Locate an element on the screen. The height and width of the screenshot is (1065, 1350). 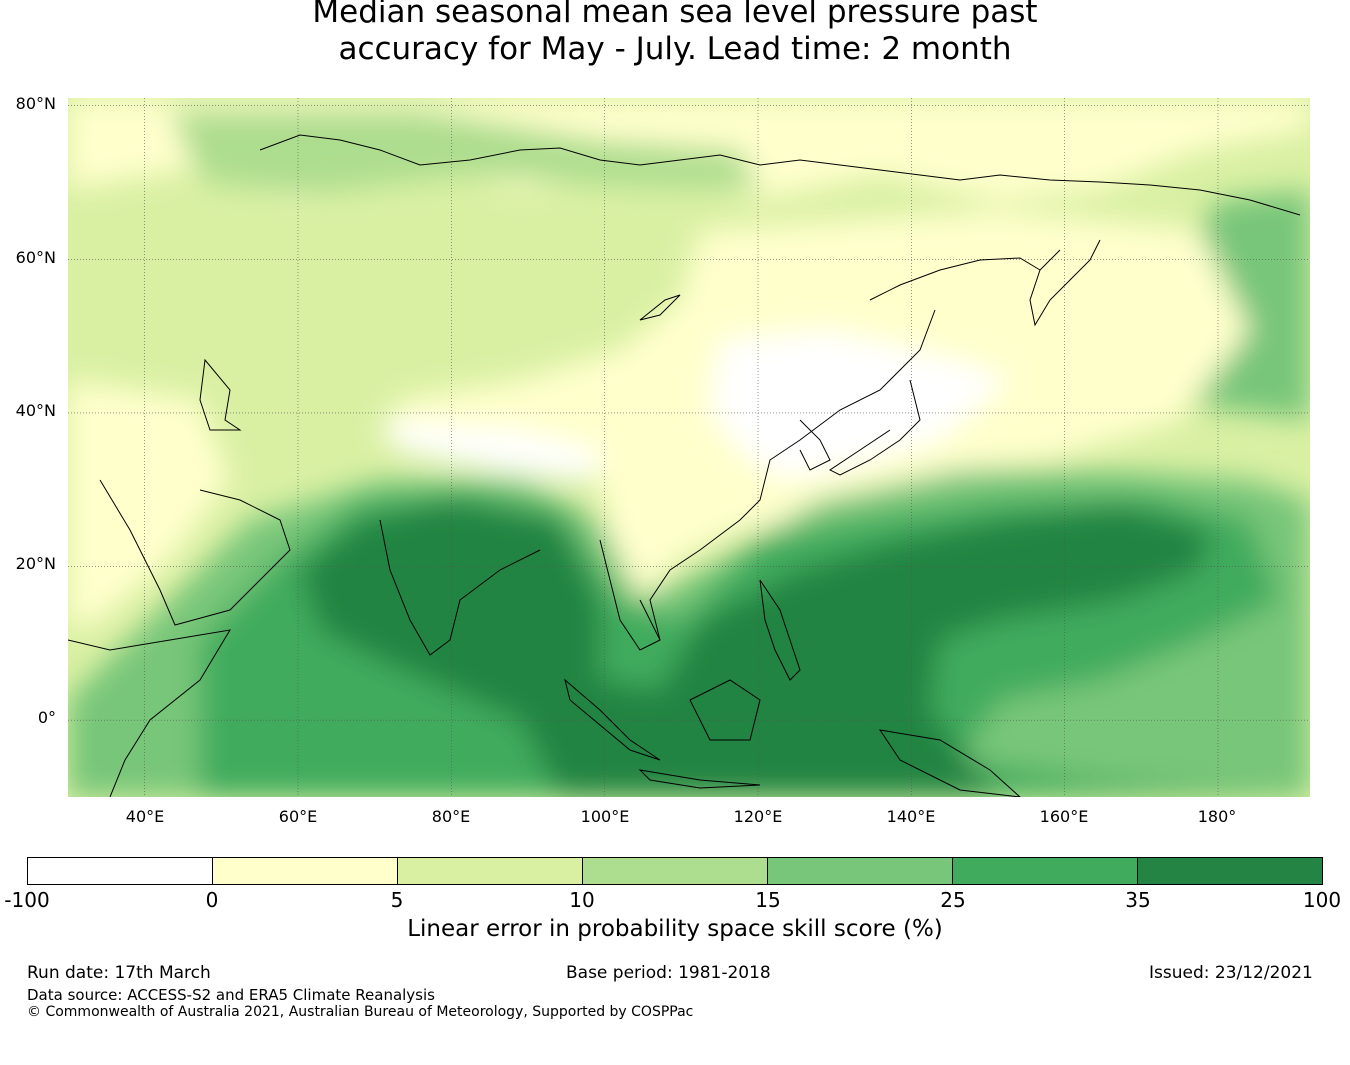
colorbar is located at coordinates (675, 871).